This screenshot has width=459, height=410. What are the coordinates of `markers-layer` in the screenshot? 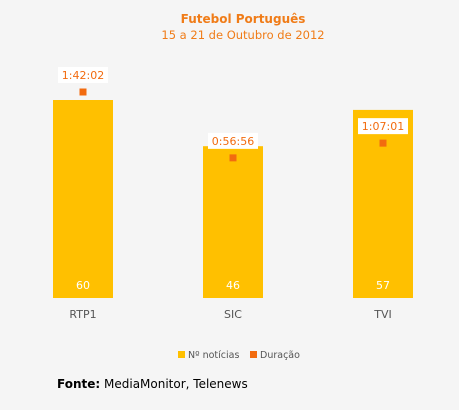 It's located at (233, 125).